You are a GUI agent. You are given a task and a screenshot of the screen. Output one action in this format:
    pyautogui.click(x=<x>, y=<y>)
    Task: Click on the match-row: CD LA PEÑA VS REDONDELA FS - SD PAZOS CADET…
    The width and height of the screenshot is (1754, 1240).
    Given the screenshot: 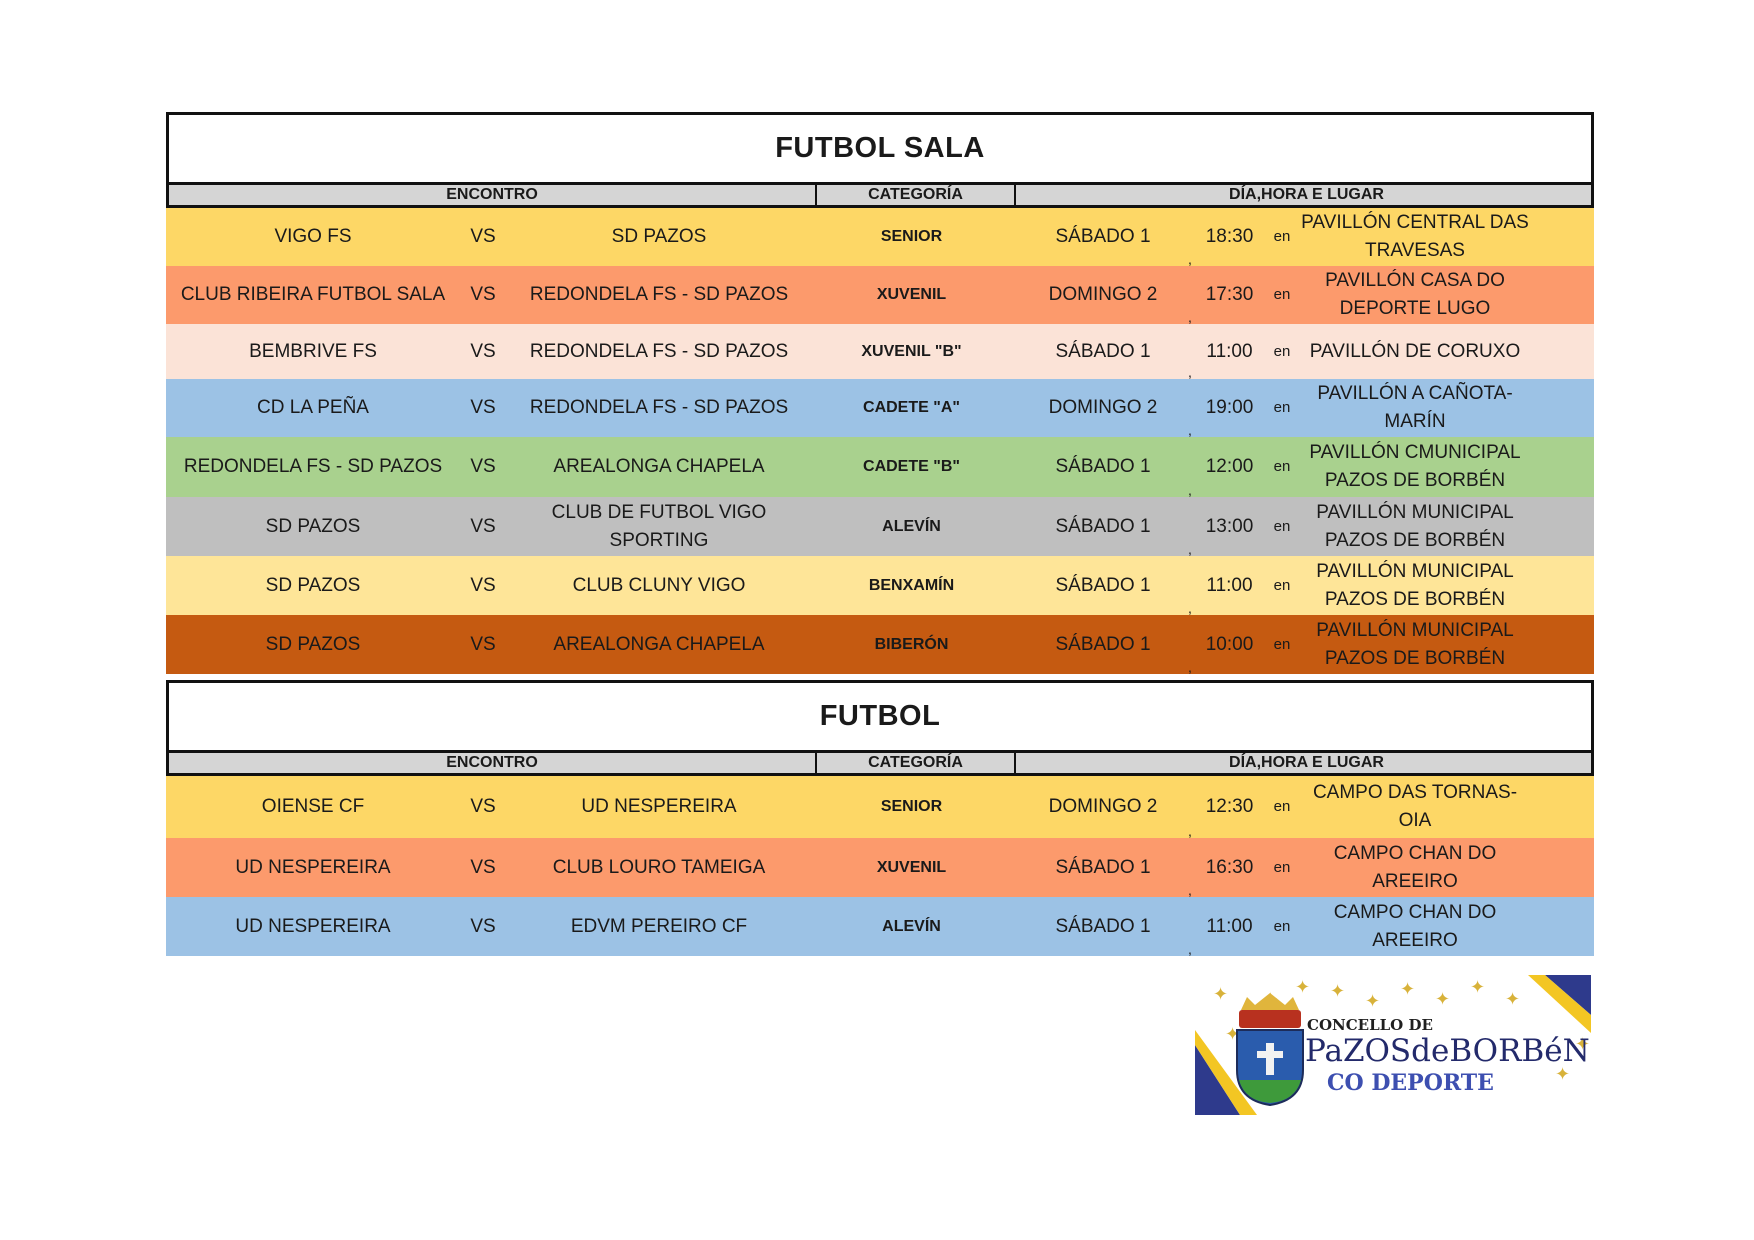 What is the action you would take?
    pyautogui.click(x=880, y=408)
    